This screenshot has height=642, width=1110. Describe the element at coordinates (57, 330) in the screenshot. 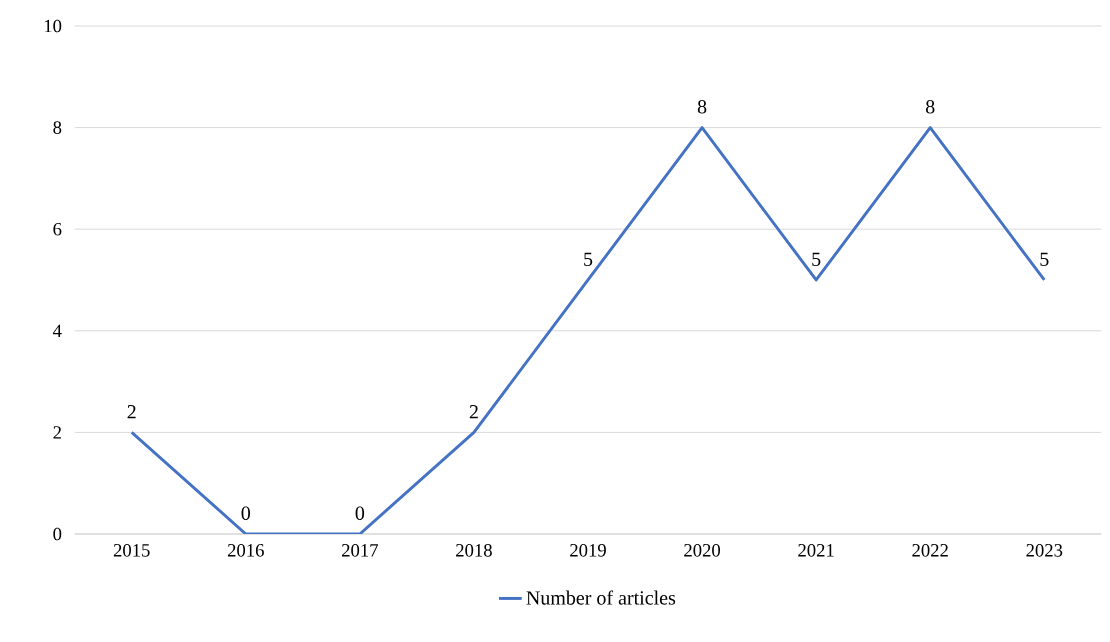

I see `y-tick-label: 4` at that location.